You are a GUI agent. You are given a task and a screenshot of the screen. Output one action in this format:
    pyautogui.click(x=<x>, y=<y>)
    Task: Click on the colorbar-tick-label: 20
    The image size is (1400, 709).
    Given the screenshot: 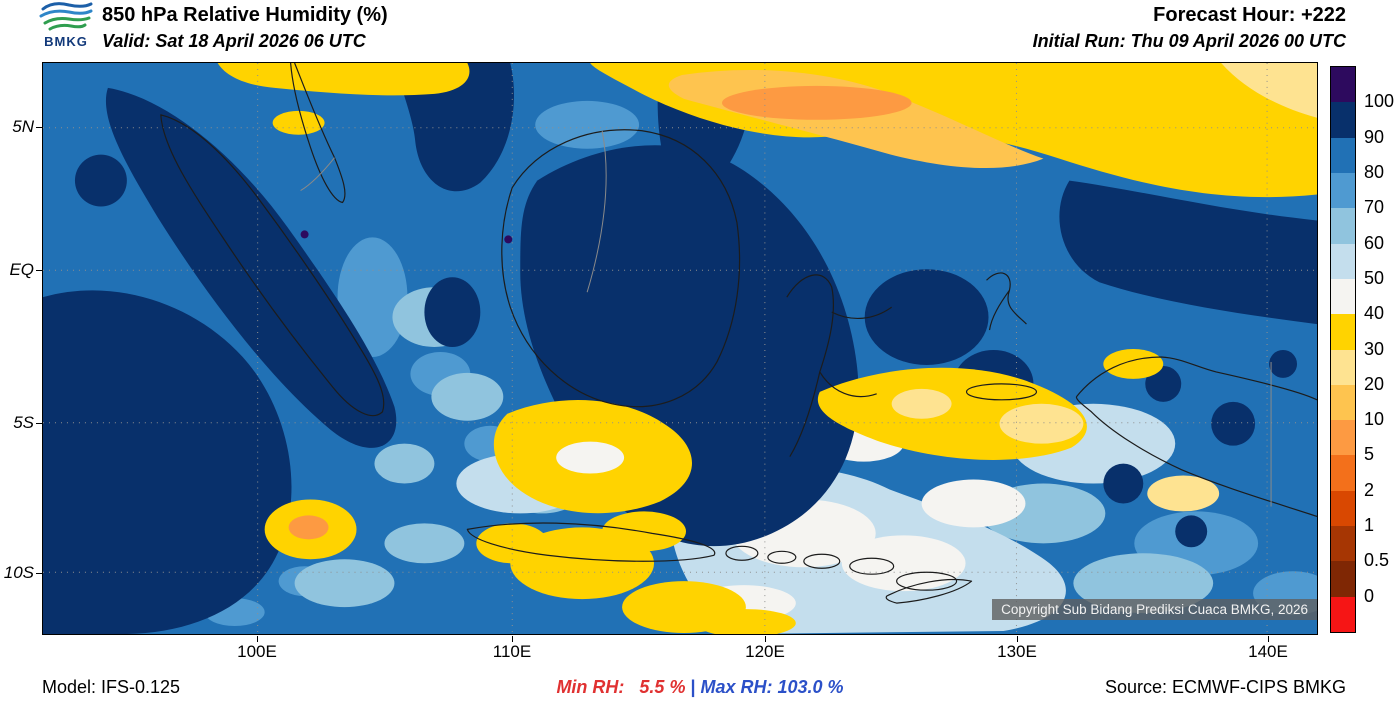 What is the action you would take?
    pyautogui.click(x=1374, y=383)
    